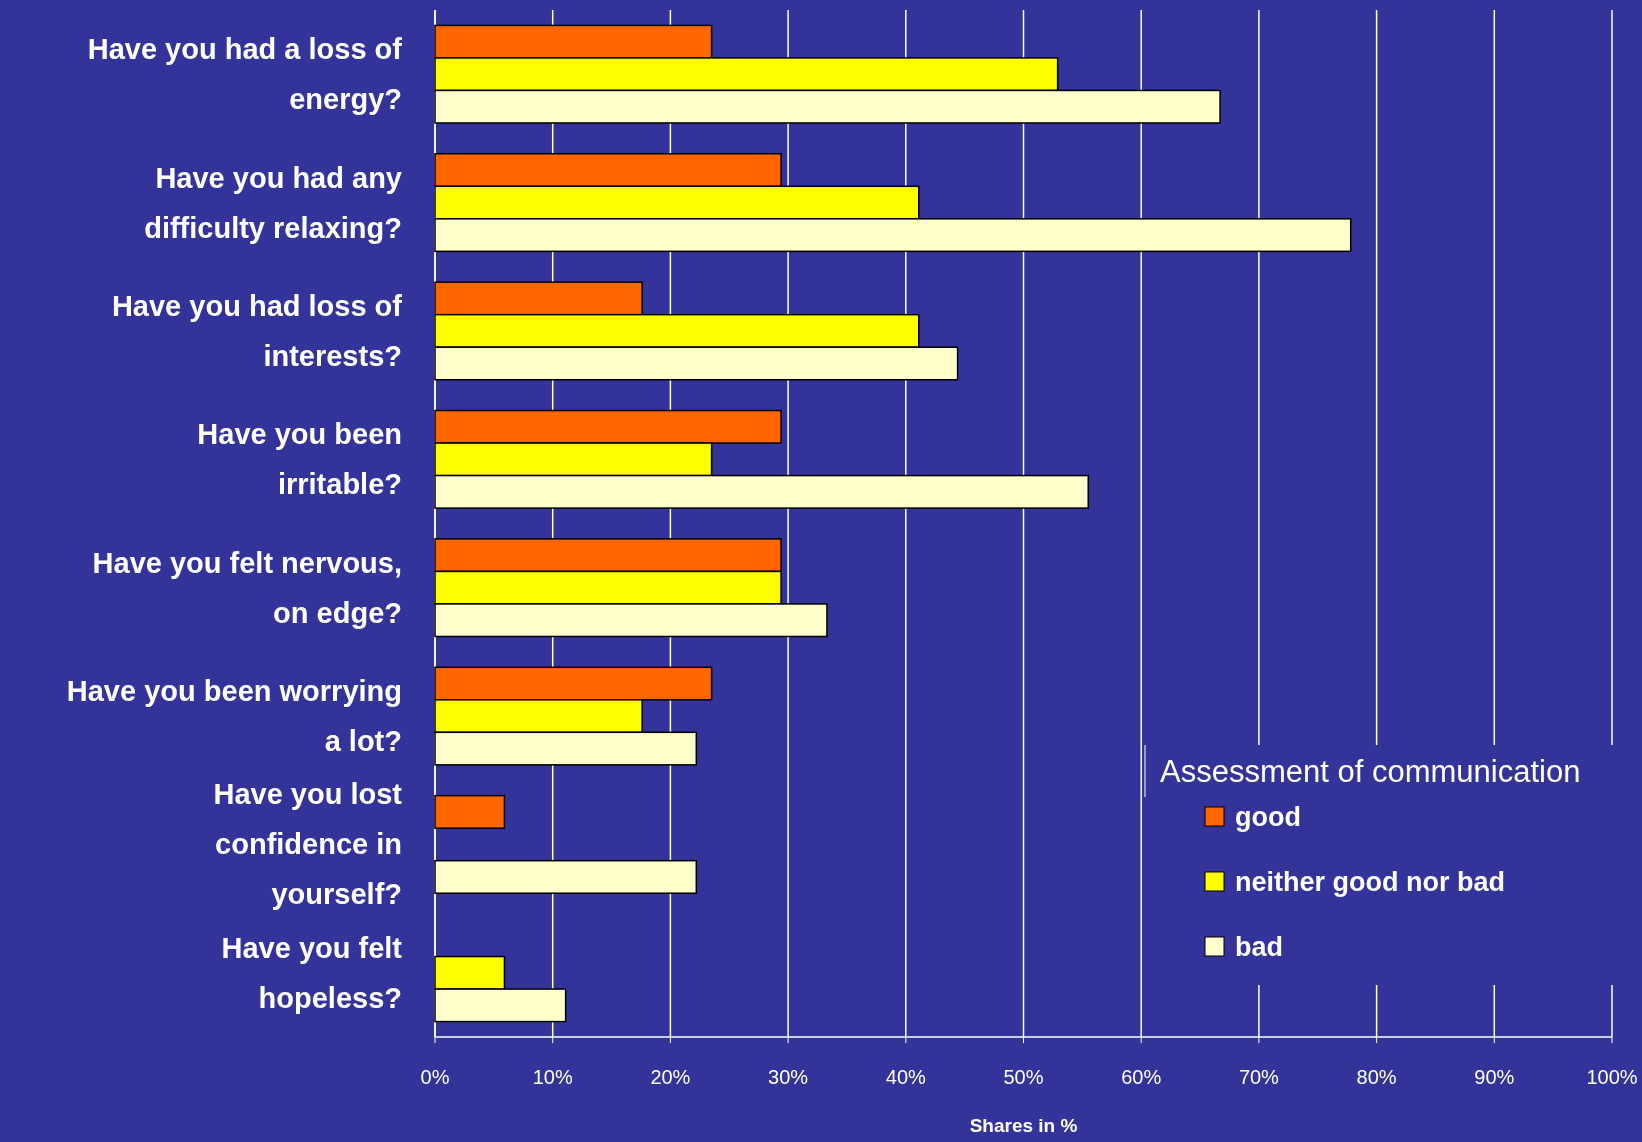 This screenshot has height=1142, width=1642. Describe the element at coordinates (312, 972) in the screenshot. I see `y-tick-label: Have you felt hopeless?` at that location.